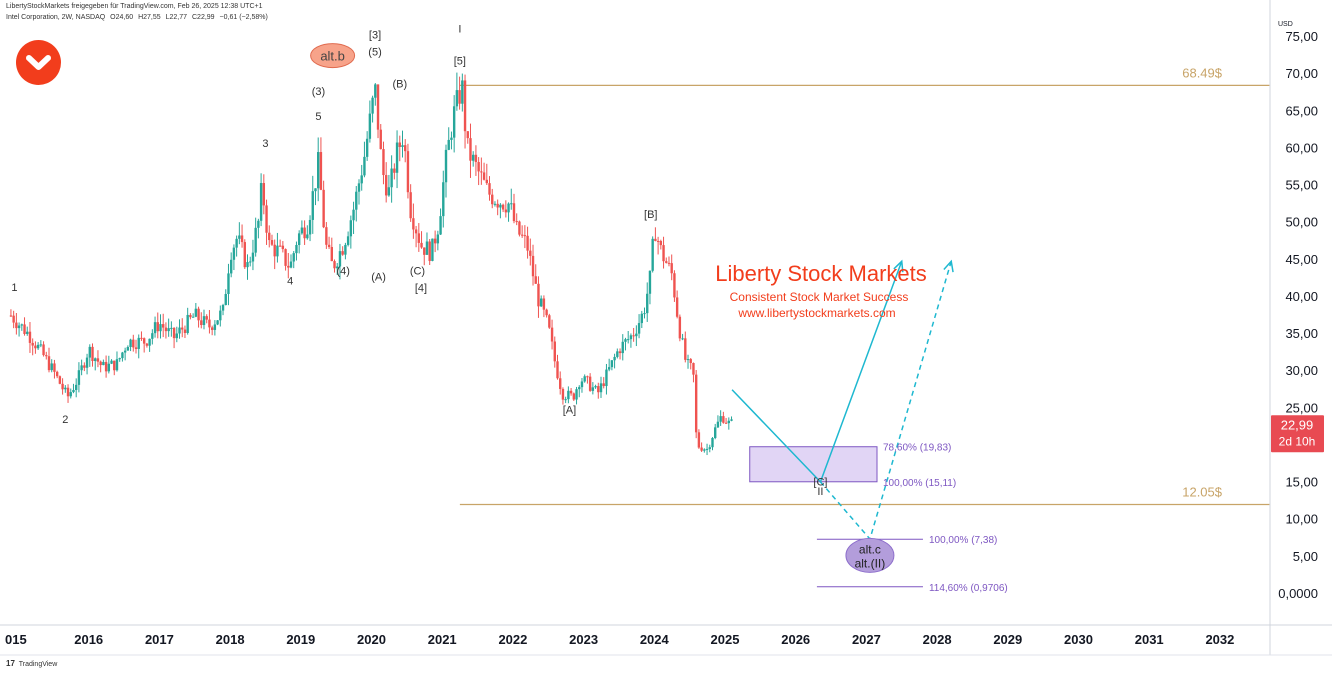 The image size is (1332, 674). I want to click on x-tick-label: 2032, so click(1219, 639).